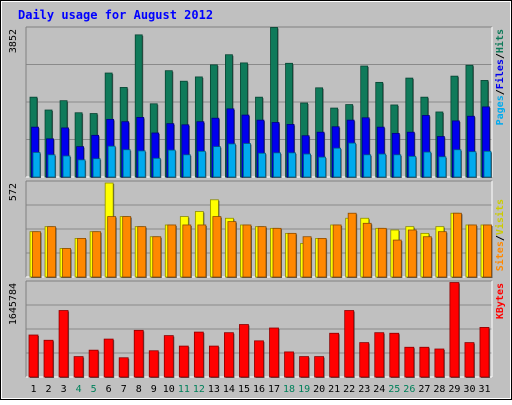 This screenshot has height=405, width=512. Describe the element at coordinates (34, 389) in the screenshot. I see `x-tick-label: 1` at that location.